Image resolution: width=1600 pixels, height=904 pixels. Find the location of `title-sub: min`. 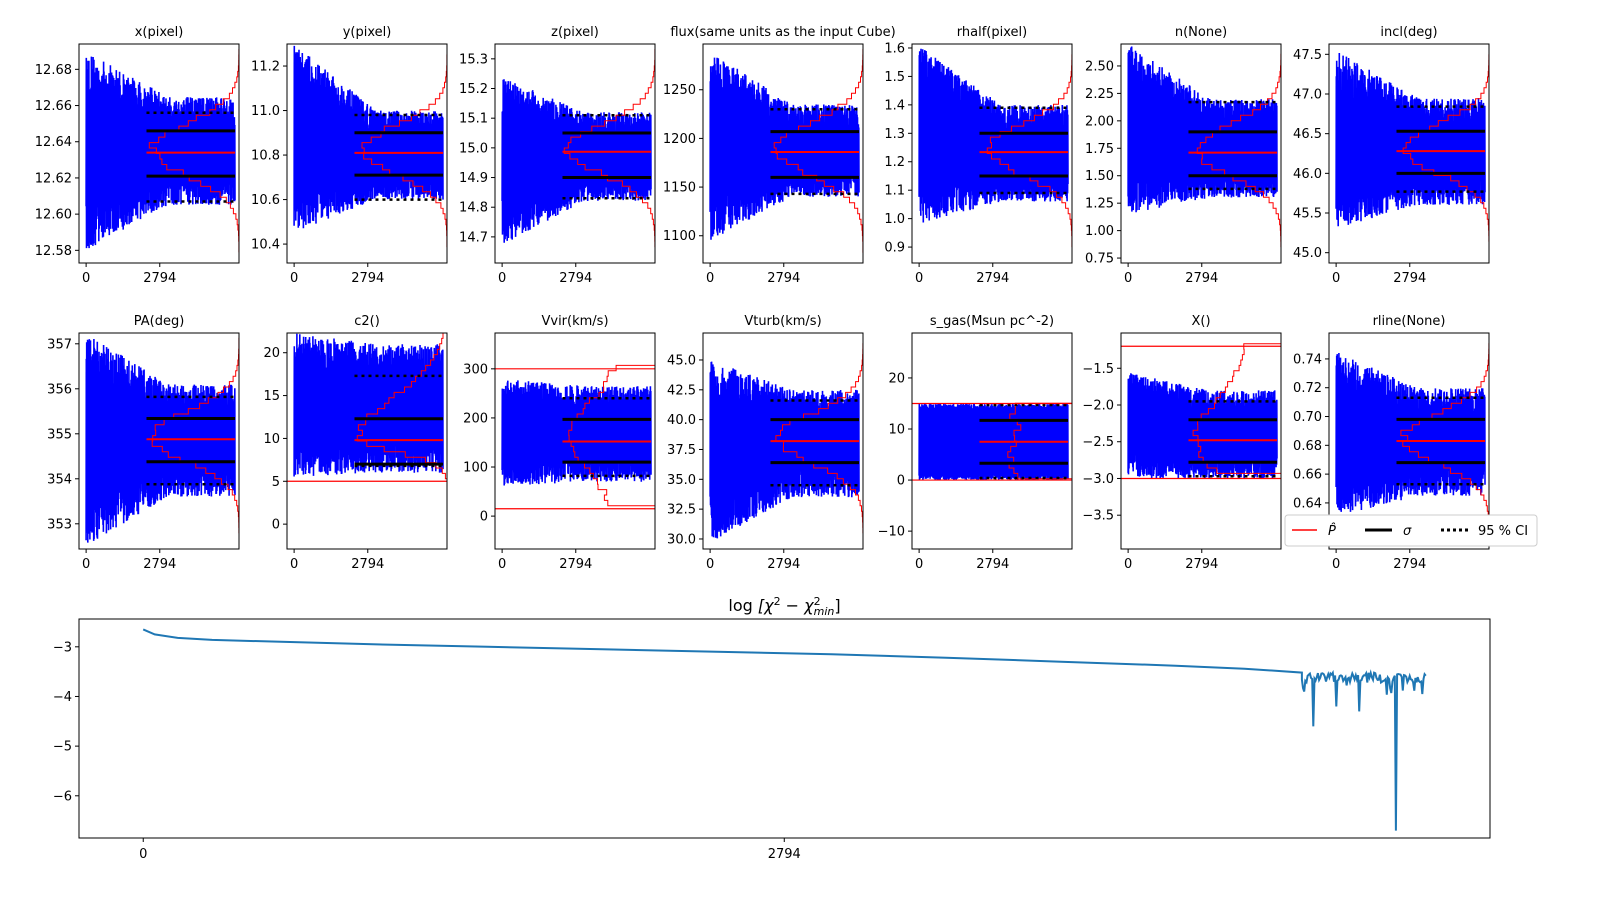

title-sub: min is located at coordinates (824, 611).